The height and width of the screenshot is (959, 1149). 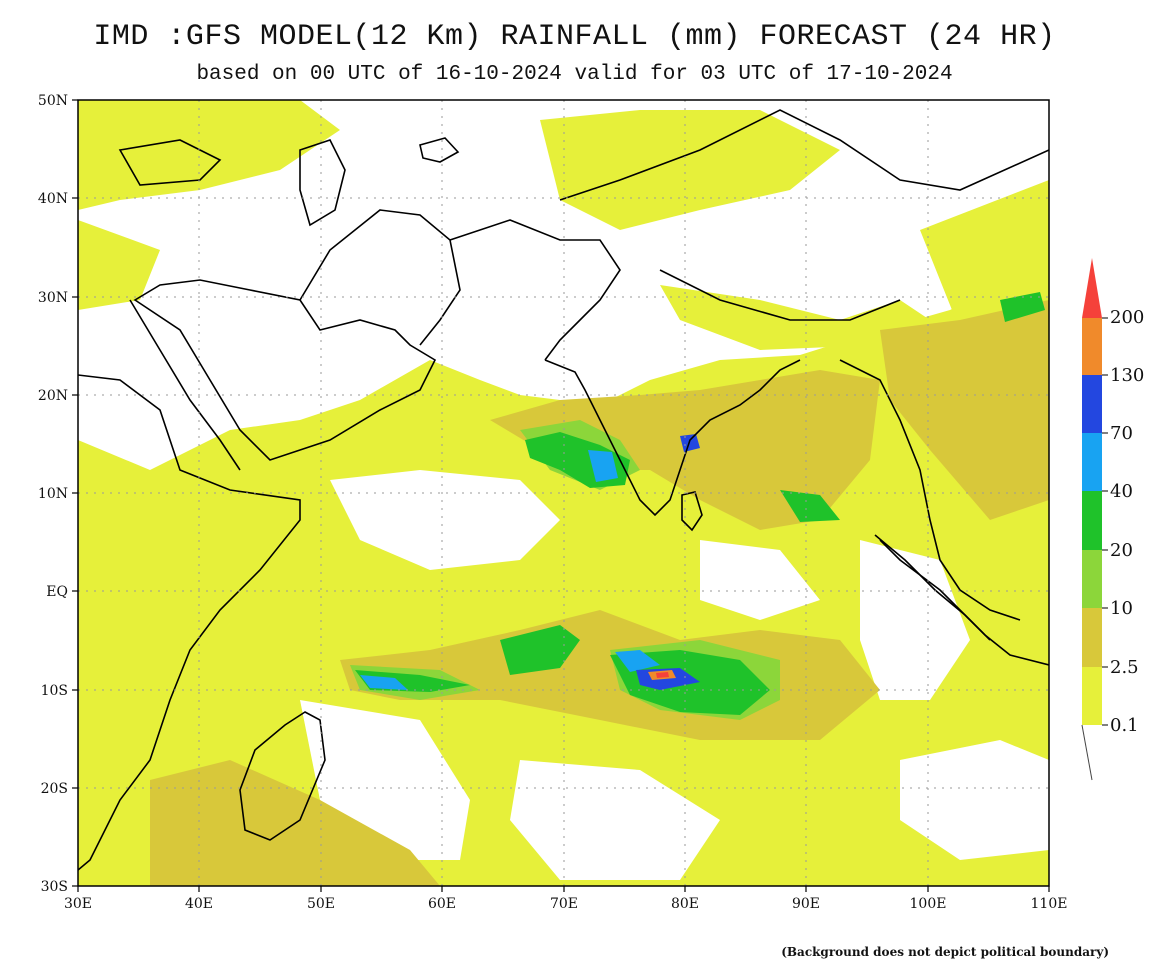 What do you see at coordinates (1124, 667) in the screenshot?
I see `legend-level: 2.5` at bounding box center [1124, 667].